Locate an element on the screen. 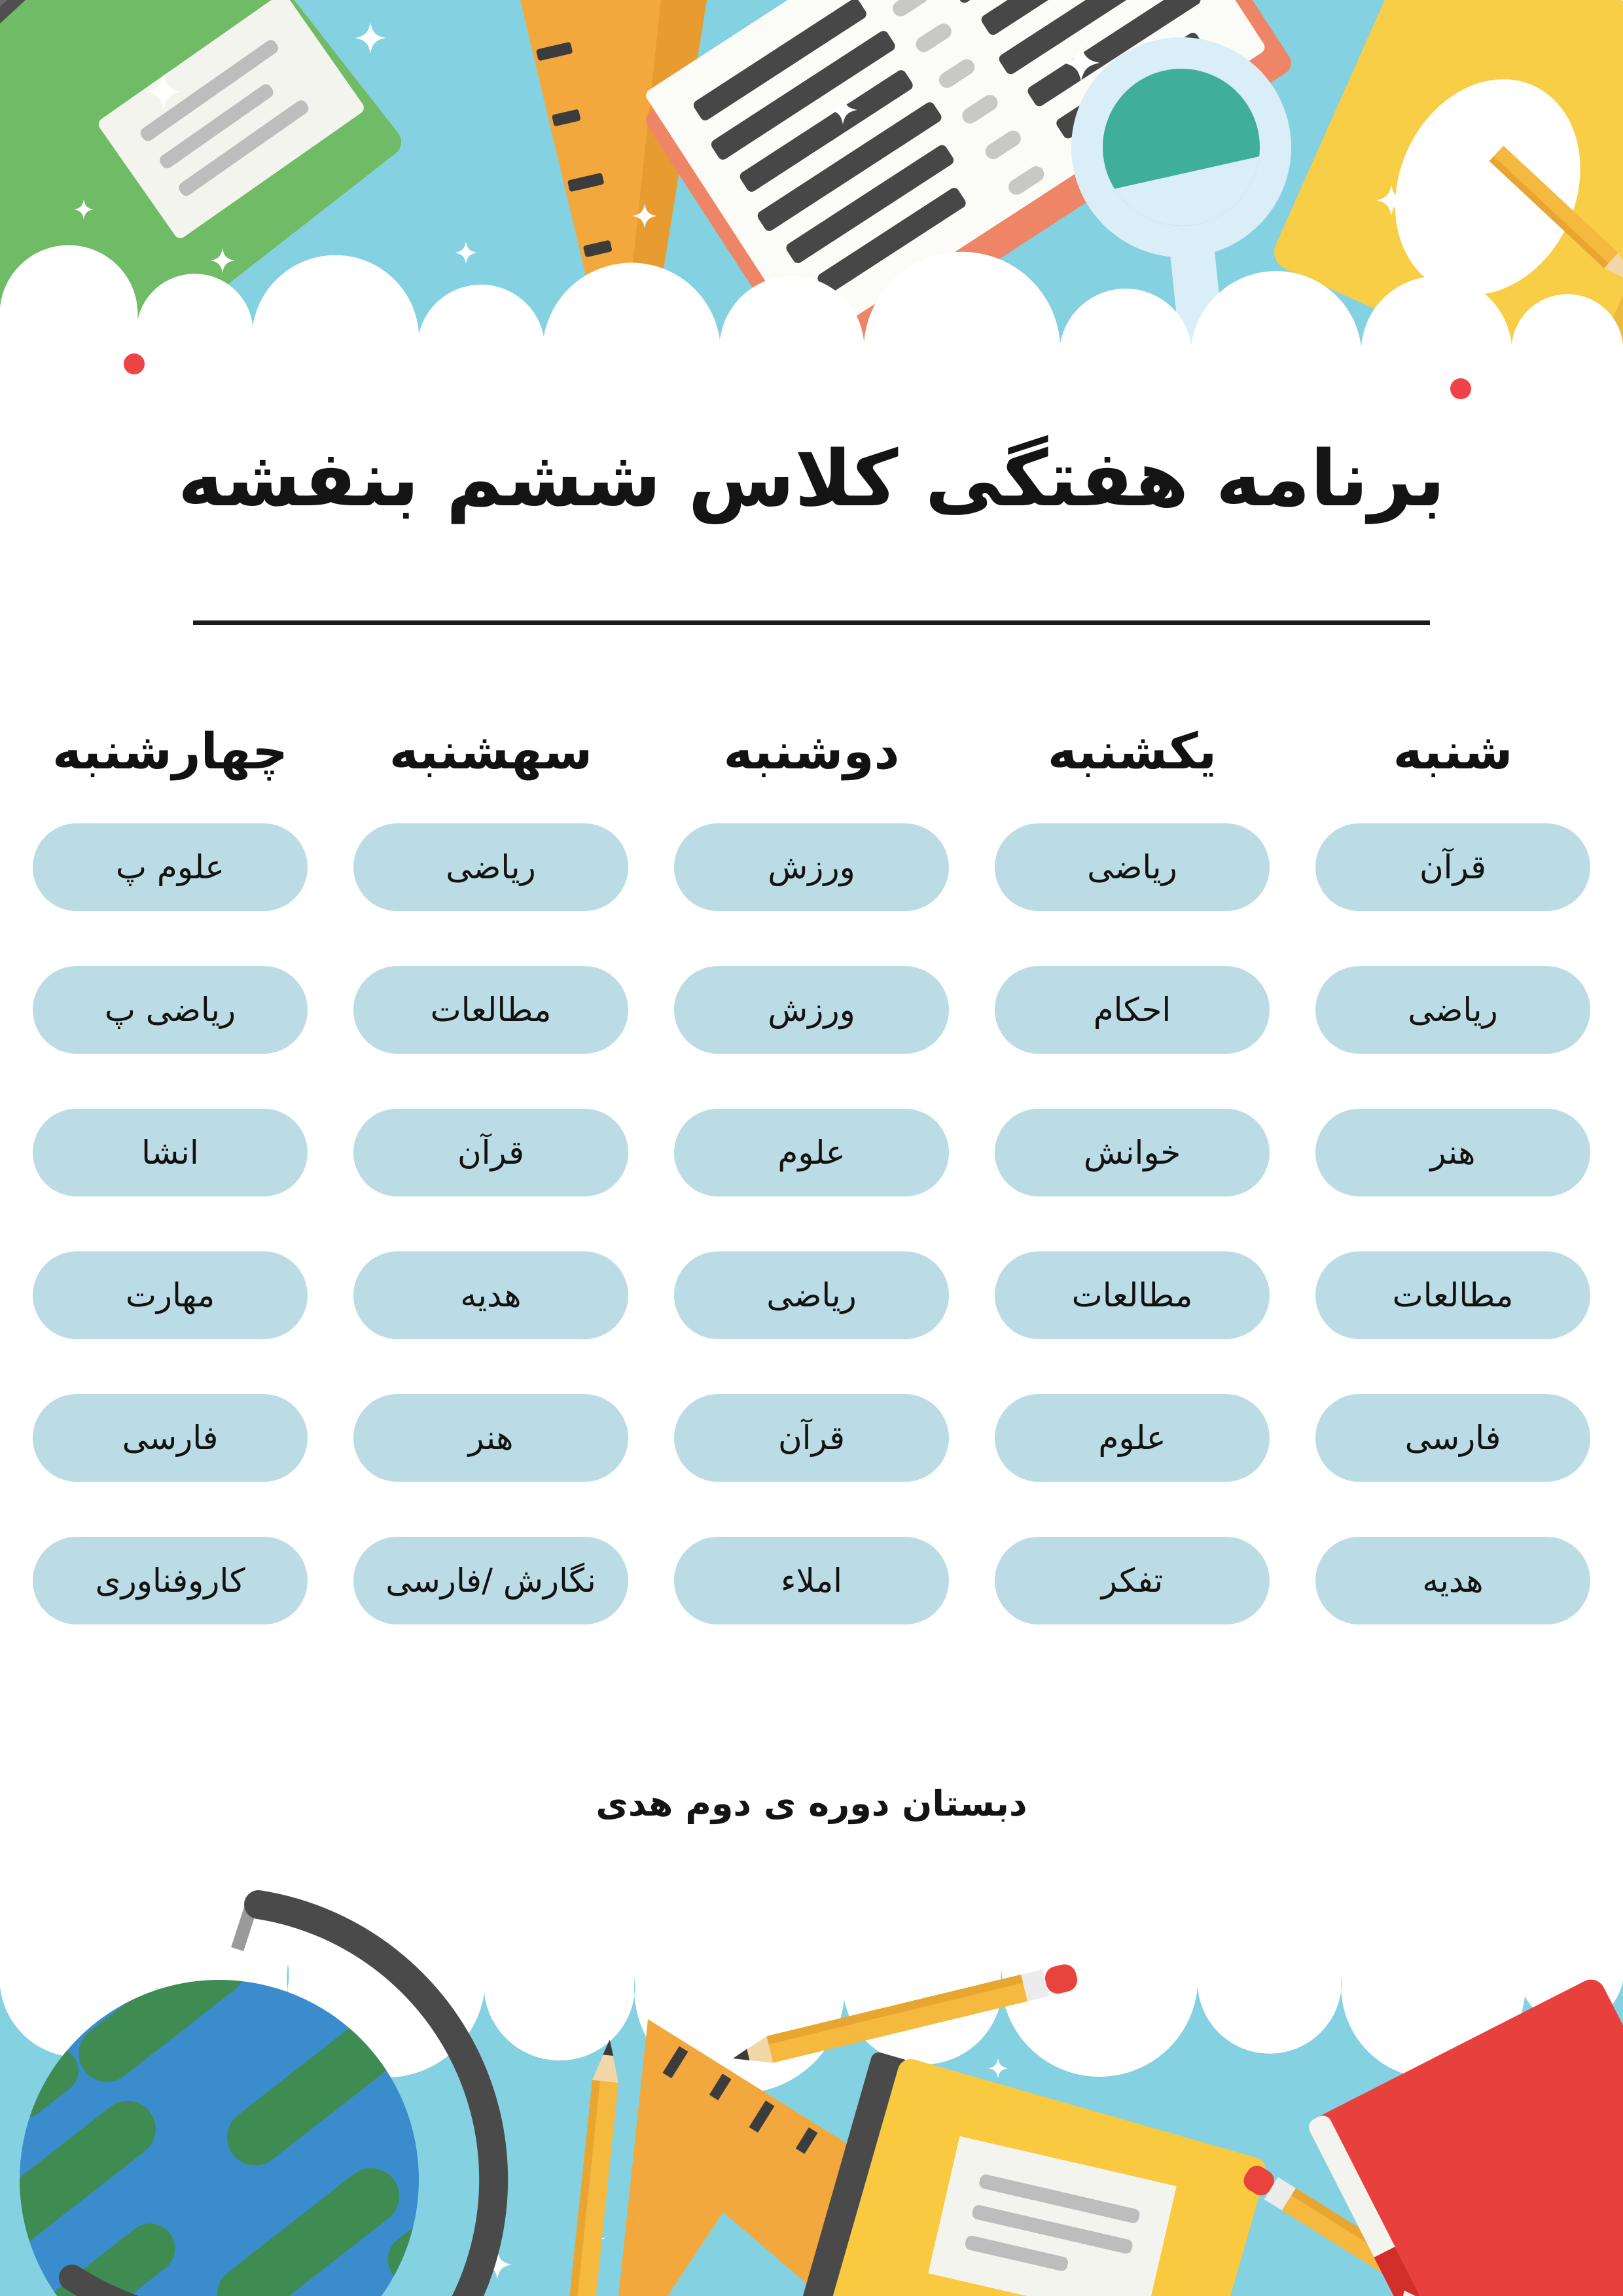 This screenshot has height=2296, width=1623. corner-pencil-icon is located at coordinates (1556, 214).